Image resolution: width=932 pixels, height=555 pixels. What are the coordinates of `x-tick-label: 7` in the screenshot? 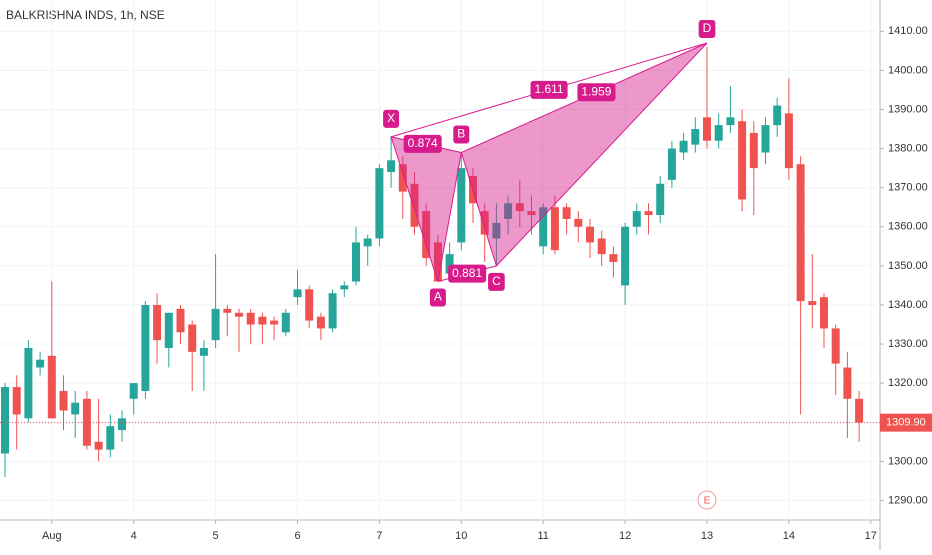 It's located at (379, 536).